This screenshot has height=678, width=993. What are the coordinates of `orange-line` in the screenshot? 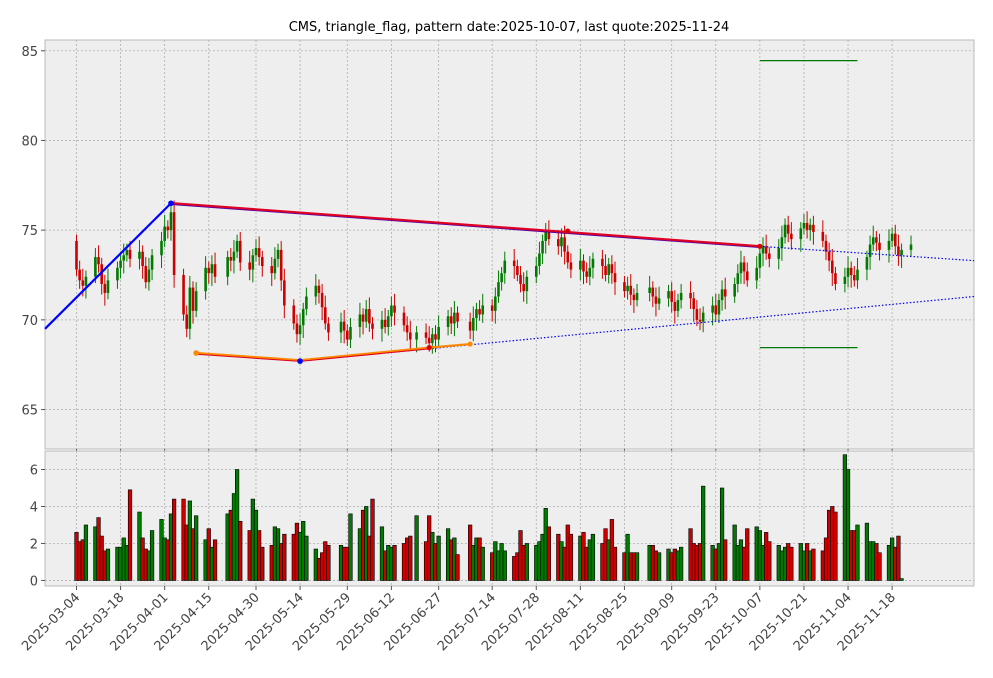 It's located at (333, 352).